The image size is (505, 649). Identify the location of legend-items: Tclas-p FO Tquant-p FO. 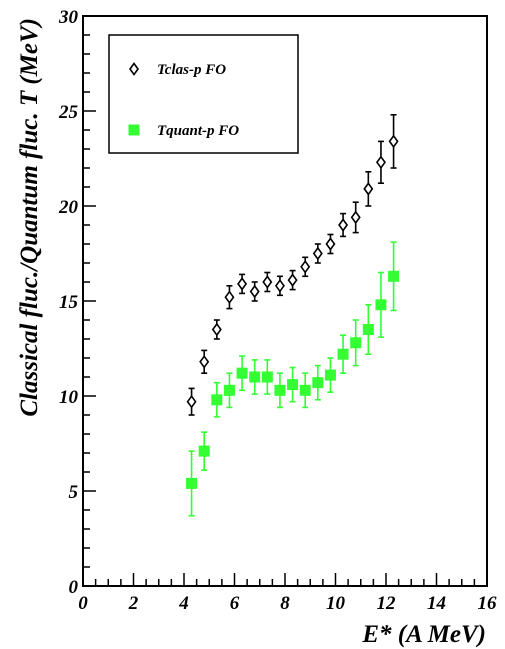
(183, 100).